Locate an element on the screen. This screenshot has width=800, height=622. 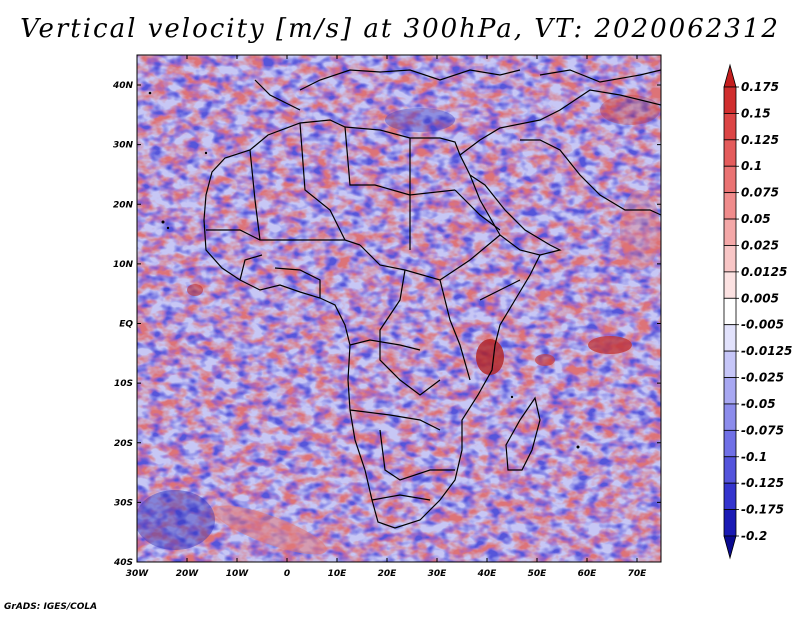
colorbar-label: 0.15 is located at coordinates (756, 113).